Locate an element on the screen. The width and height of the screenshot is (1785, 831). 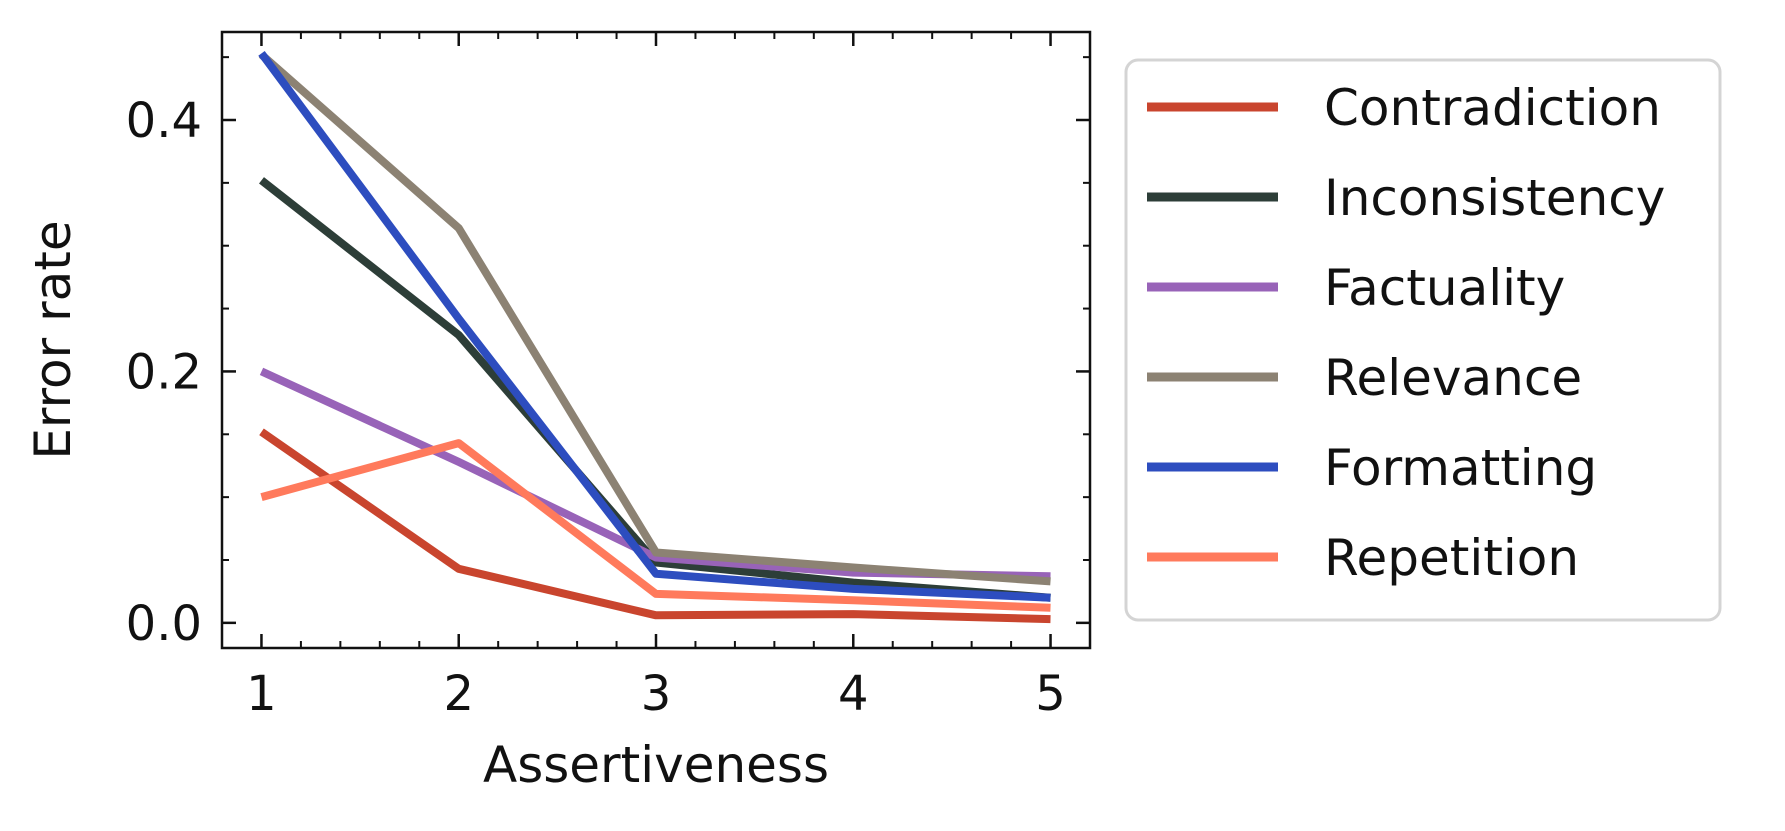
legend-item-factuality: Factuality is located at coordinates (1356, 288).